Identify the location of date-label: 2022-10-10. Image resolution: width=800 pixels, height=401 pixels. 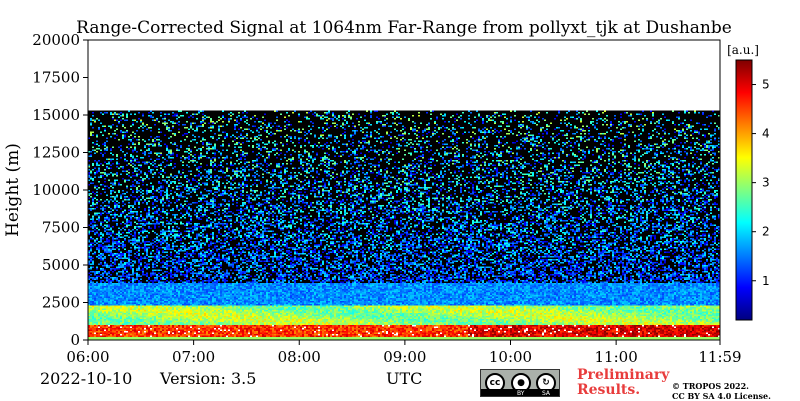
(86, 378).